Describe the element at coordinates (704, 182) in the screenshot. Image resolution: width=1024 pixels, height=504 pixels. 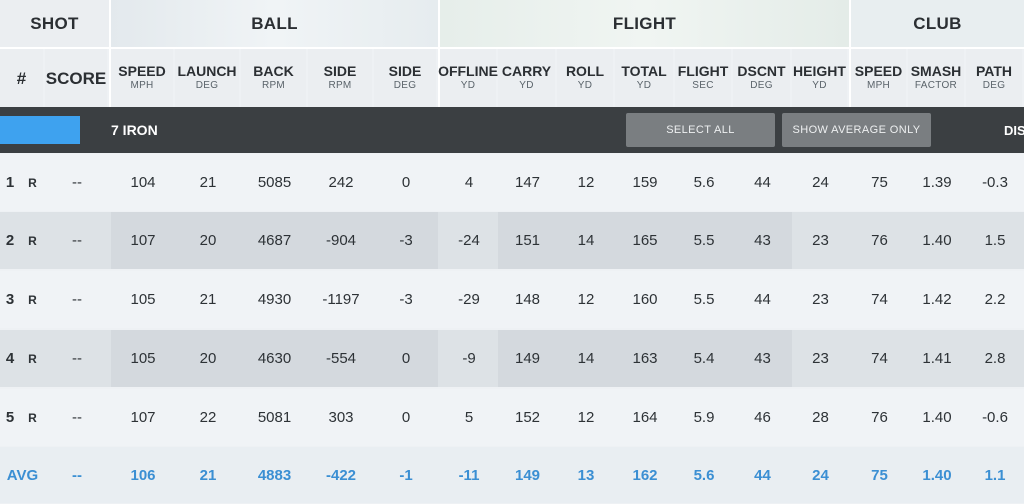
I see `table-cell: 5.6` at that location.